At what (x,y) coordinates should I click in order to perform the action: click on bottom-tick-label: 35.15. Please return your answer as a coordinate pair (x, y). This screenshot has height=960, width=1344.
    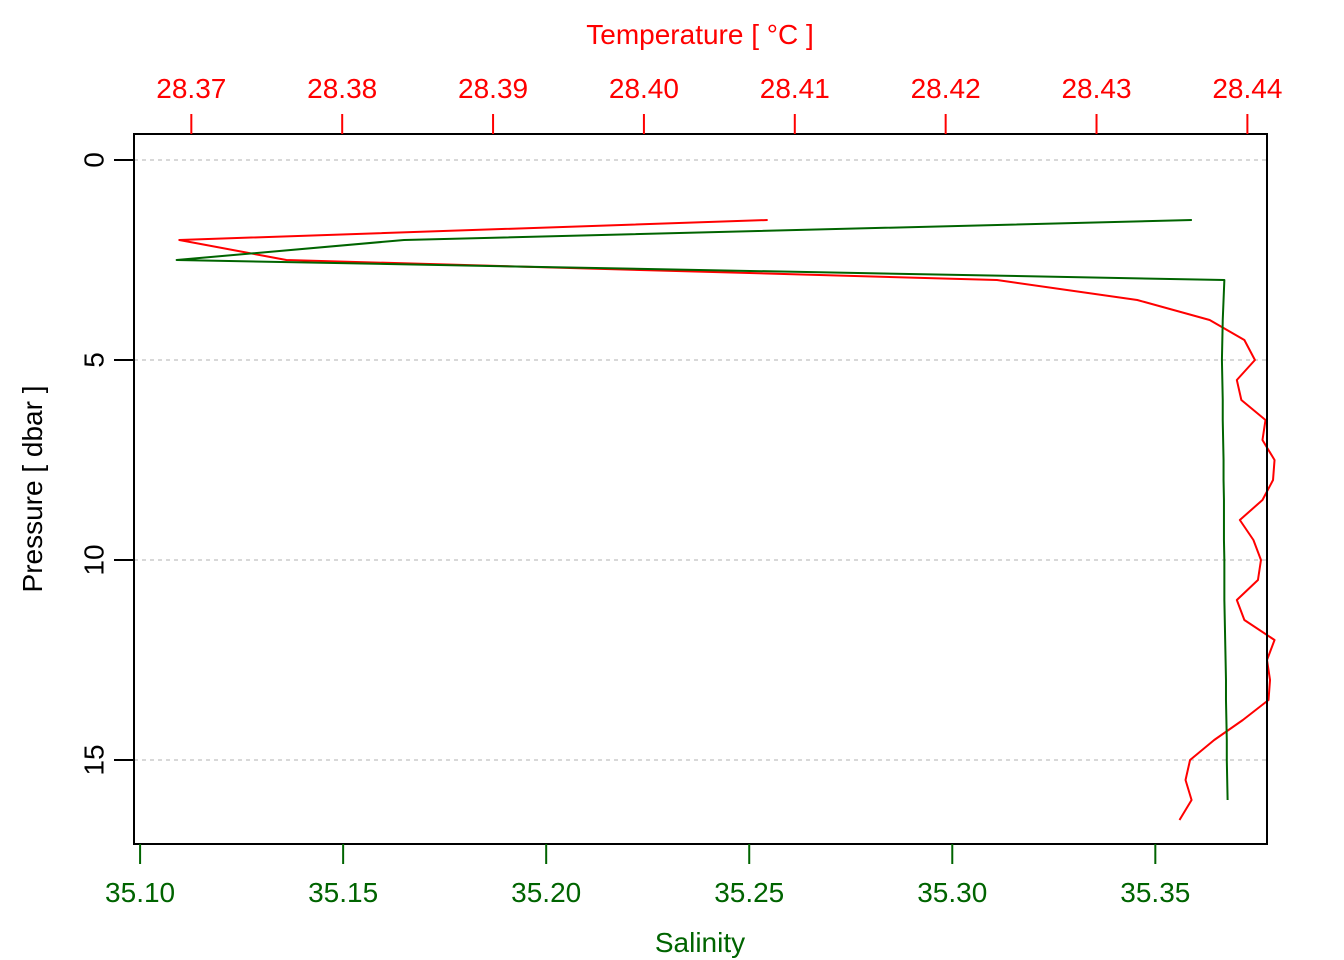
    Looking at the image, I should click on (343, 892).